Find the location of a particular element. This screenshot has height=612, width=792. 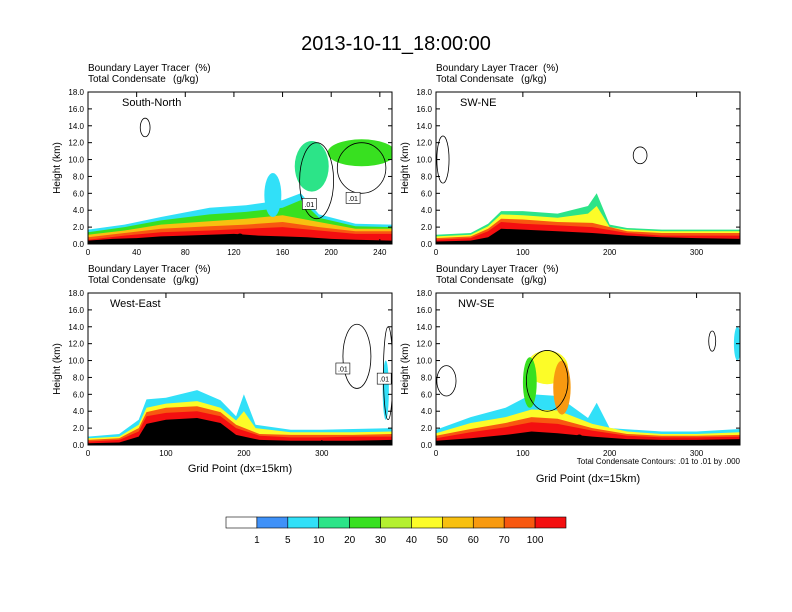

x-axis: 0 40 80 120 160 200 240 is located at coordinates (236, 174).